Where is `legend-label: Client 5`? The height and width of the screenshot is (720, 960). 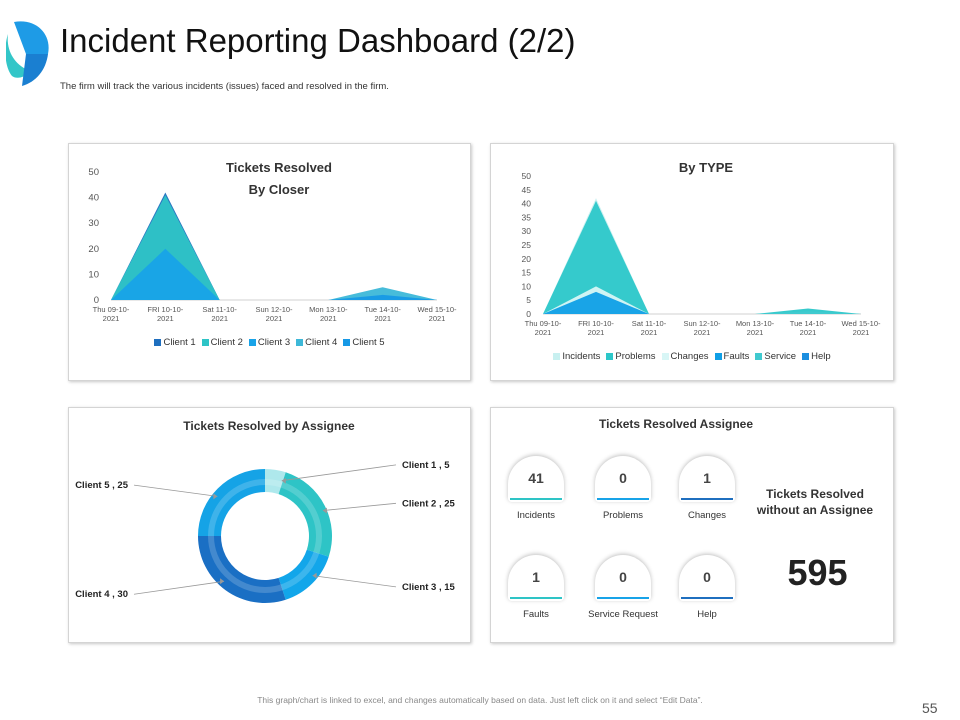
legend-label: Client 5 is located at coordinates (368, 342).